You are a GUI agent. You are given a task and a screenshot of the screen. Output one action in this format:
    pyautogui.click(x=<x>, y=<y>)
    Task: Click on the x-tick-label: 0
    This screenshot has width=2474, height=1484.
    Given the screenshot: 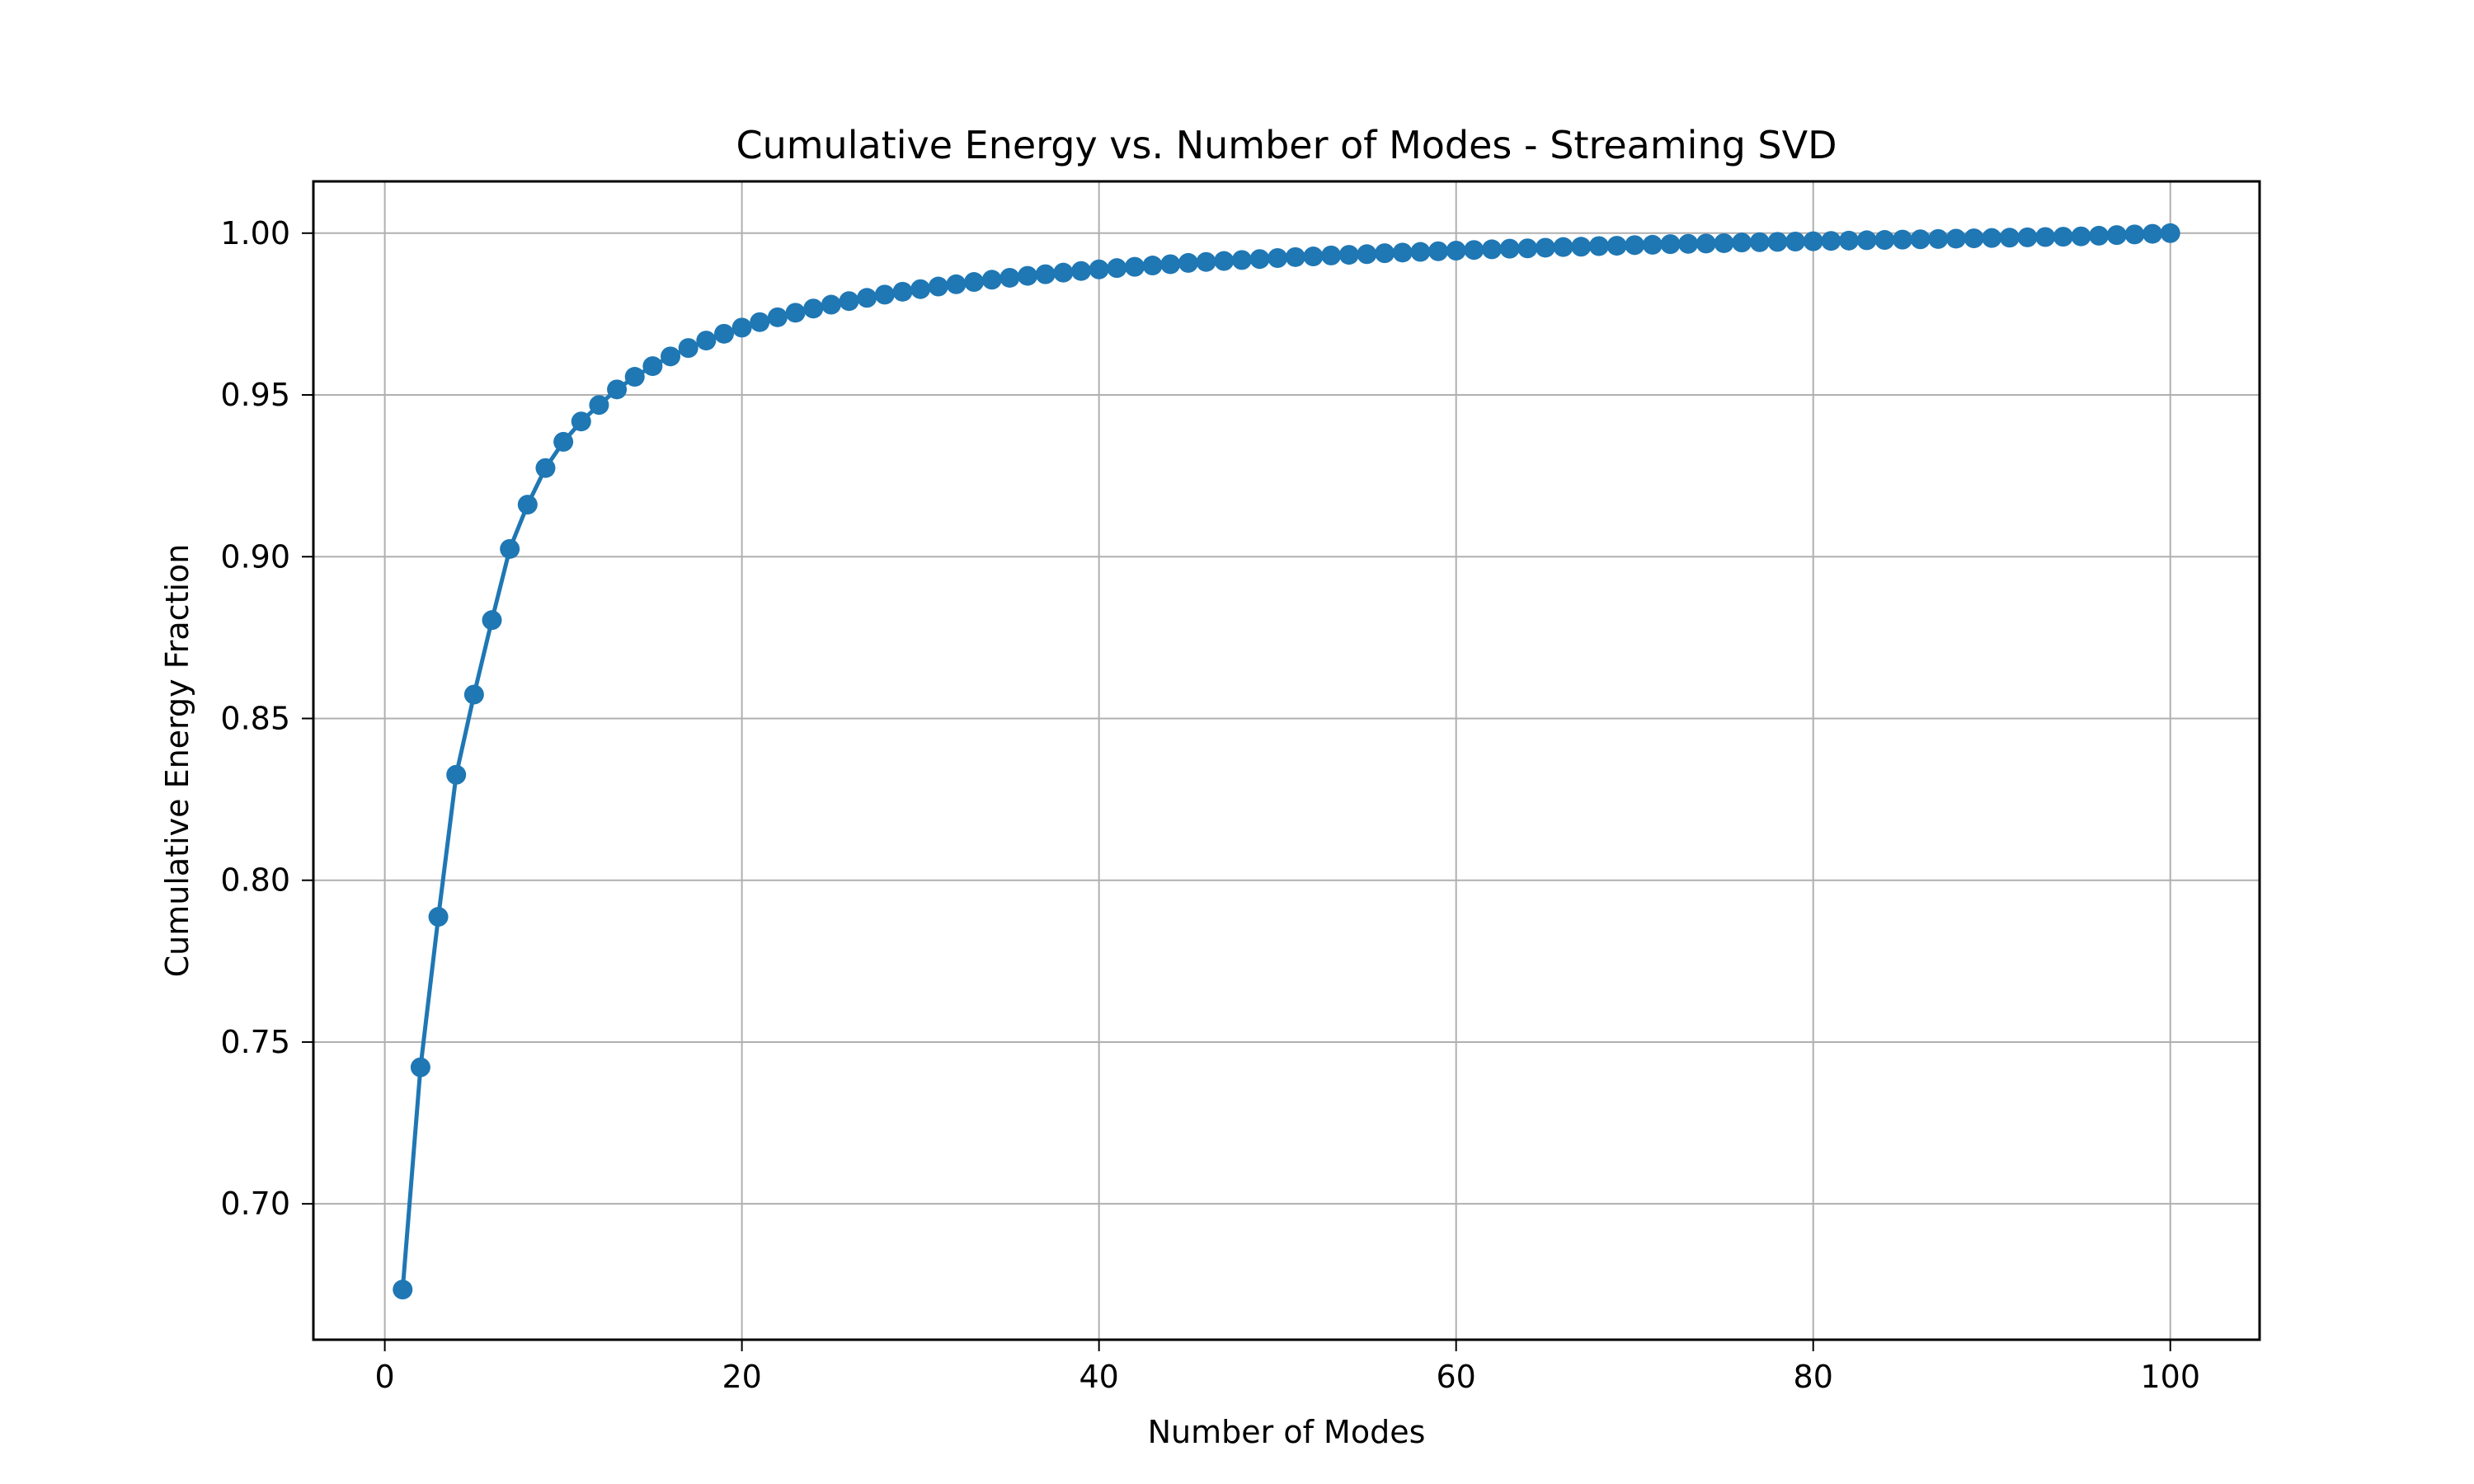 What is the action you would take?
    pyautogui.click(x=385, y=1377)
    